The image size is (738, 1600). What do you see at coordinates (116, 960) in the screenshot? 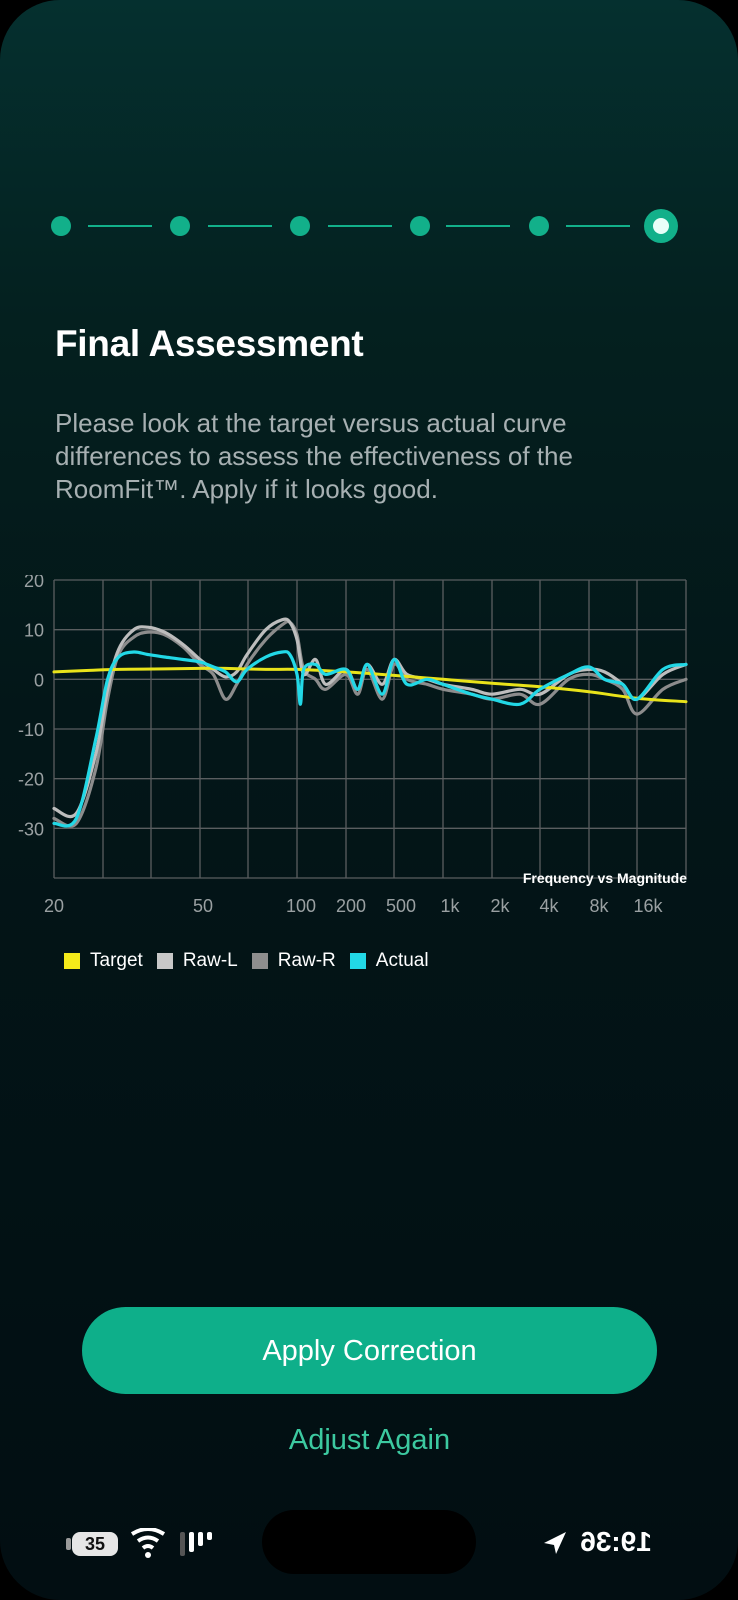
I see `legend-label: Target` at bounding box center [116, 960].